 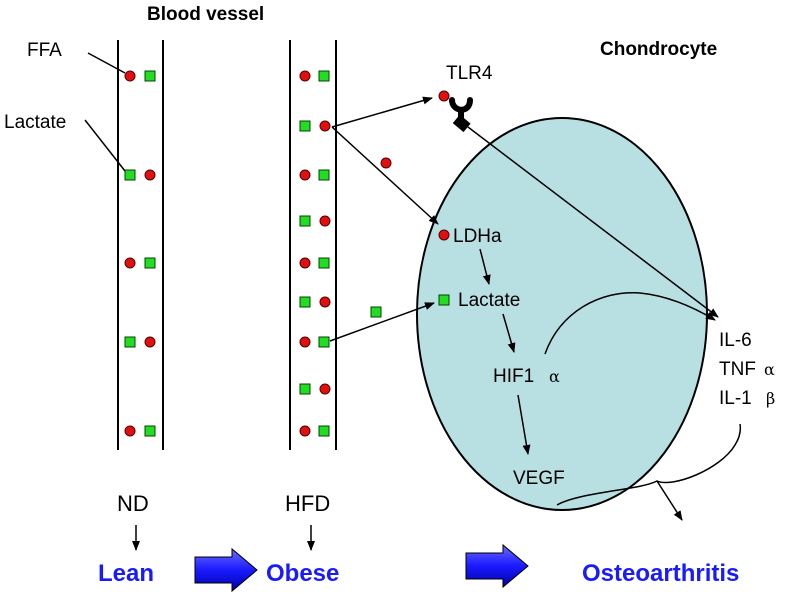 I want to click on obese-label: Obese, so click(x=302, y=573).